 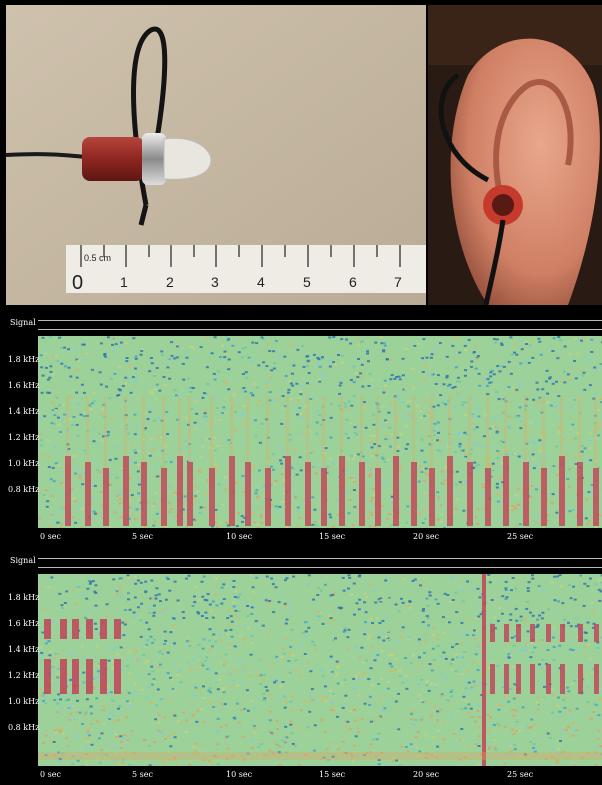 I want to click on ruler-label-5: 5, so click(x=307, y=282).